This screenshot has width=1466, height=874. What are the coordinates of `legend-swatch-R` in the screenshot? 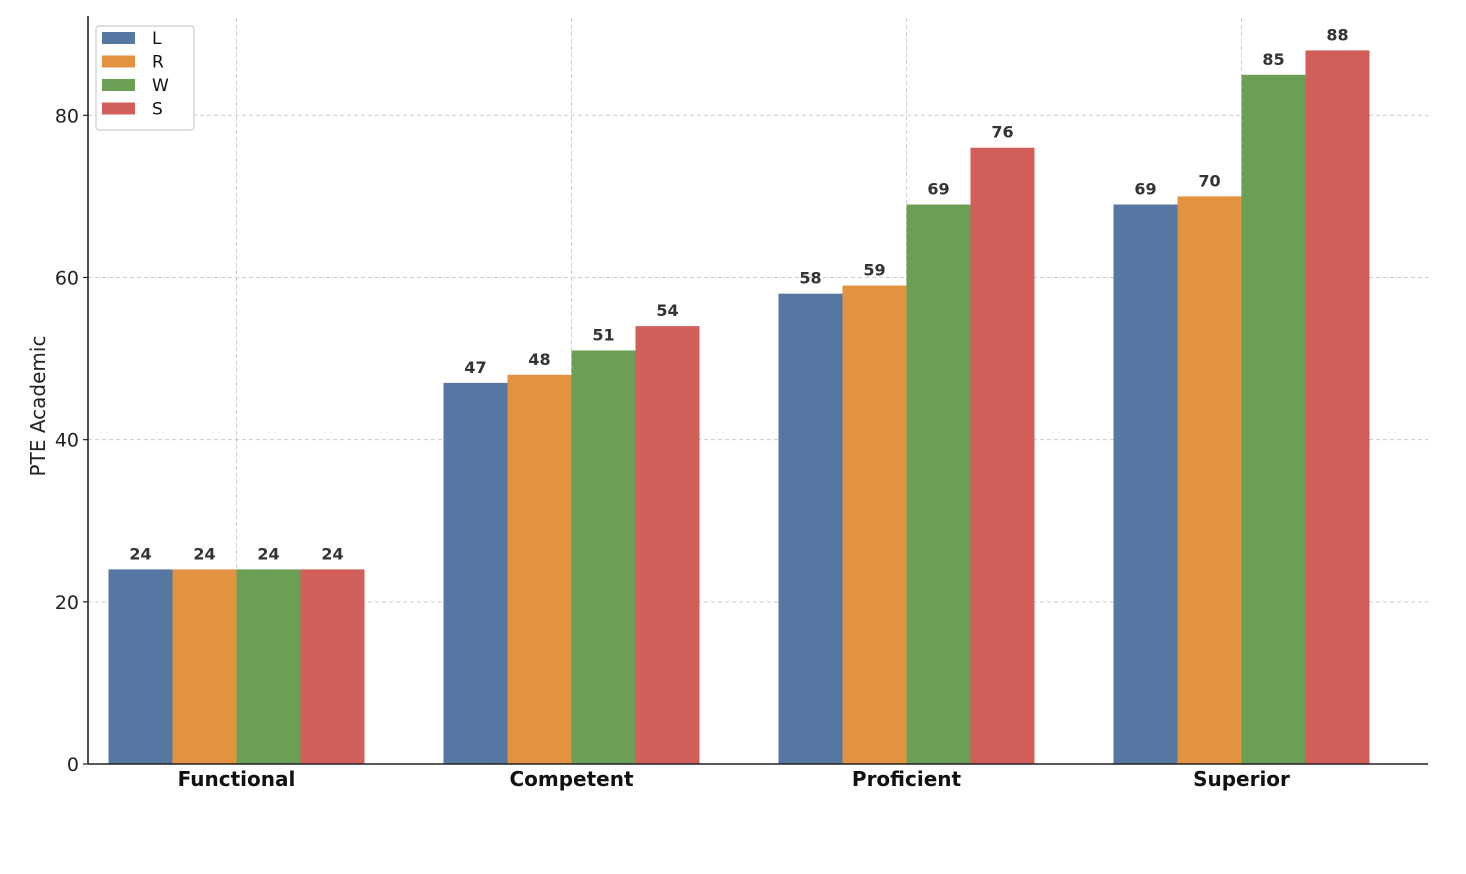 It's located at (118, 61).